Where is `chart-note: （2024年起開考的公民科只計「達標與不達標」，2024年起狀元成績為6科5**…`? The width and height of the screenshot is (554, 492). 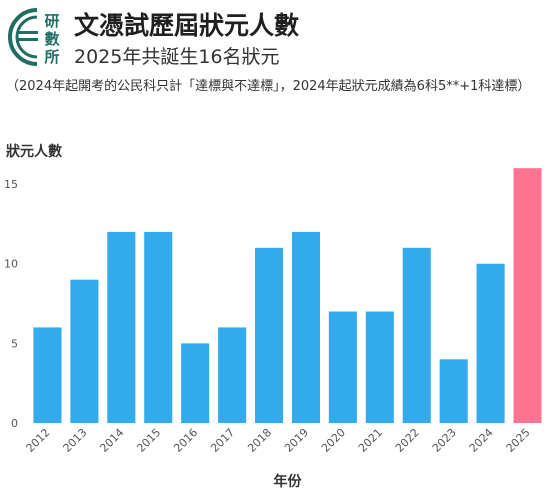 chart-note: （2024年起開考的公民科只計「達標與不達標」，2024年起狀元成績為6科5**… is located at coordinates (268, 86).